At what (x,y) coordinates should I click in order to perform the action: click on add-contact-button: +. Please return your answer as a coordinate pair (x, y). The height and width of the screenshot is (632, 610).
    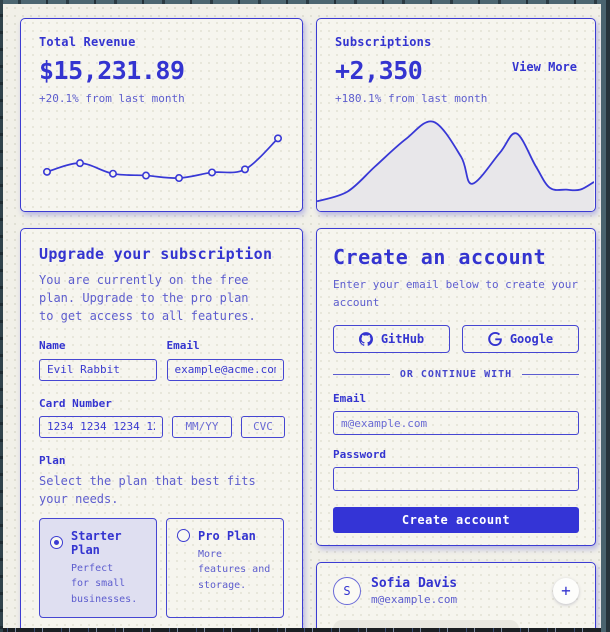
    Looking at the image, I should click on (566, 591).